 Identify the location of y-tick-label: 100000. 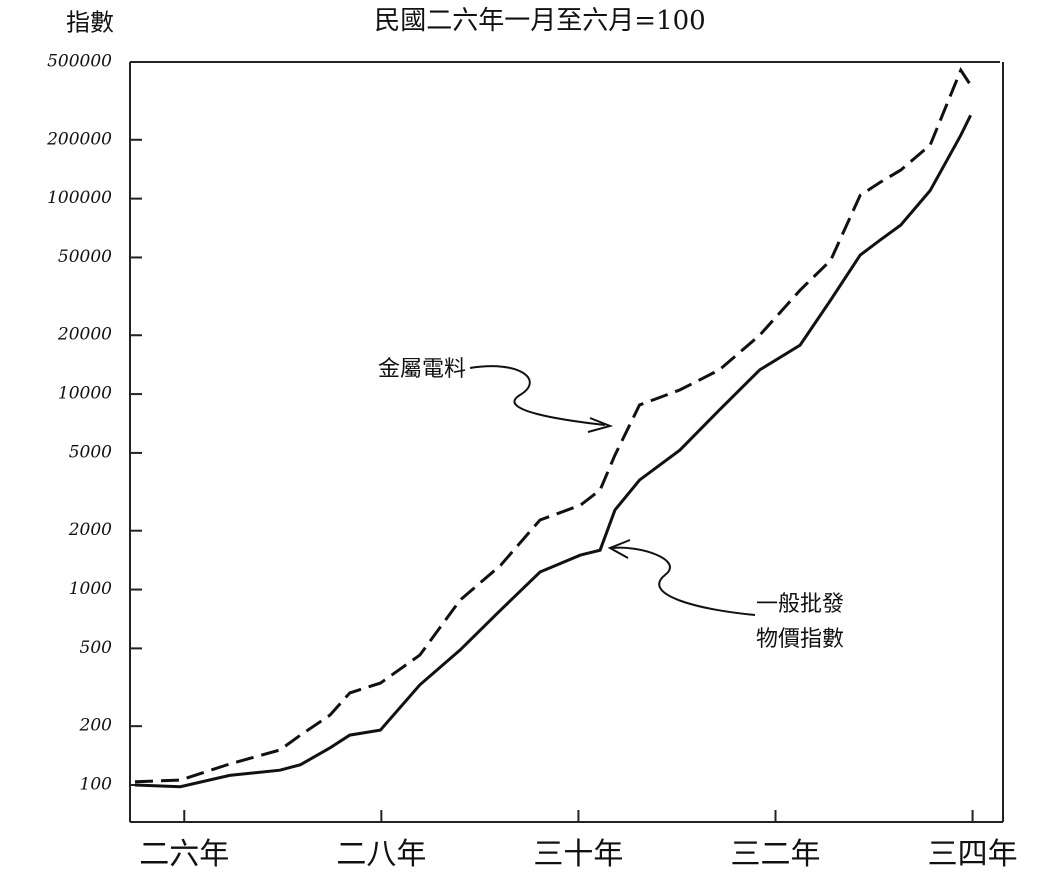
(79, 198).